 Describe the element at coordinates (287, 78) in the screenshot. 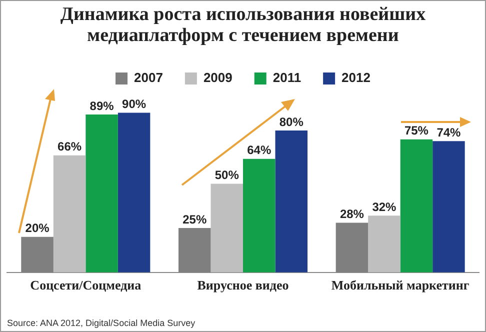

I see `legend-label: 2011` at that location.